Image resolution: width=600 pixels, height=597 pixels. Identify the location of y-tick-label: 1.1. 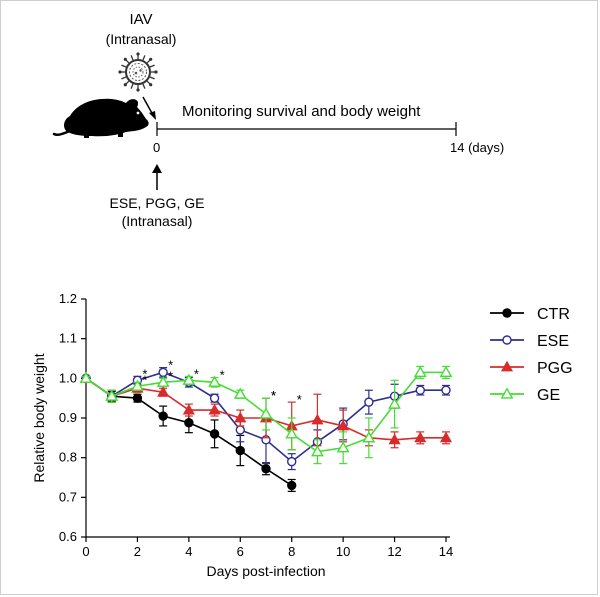
(68, 338).